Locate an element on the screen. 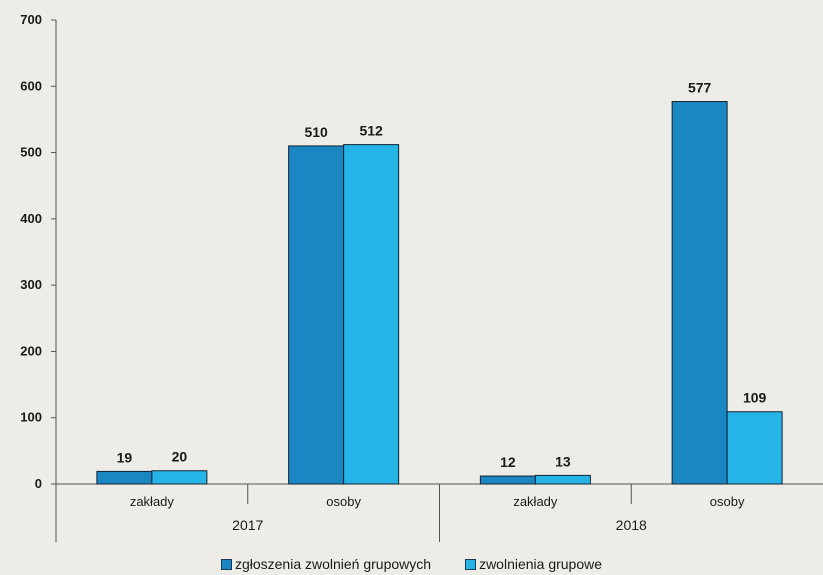 The height and width of the screenshot is (575, 823). x-axis-categories: zakłady osoby zakłady osoby is located at coordinates (437, 501).